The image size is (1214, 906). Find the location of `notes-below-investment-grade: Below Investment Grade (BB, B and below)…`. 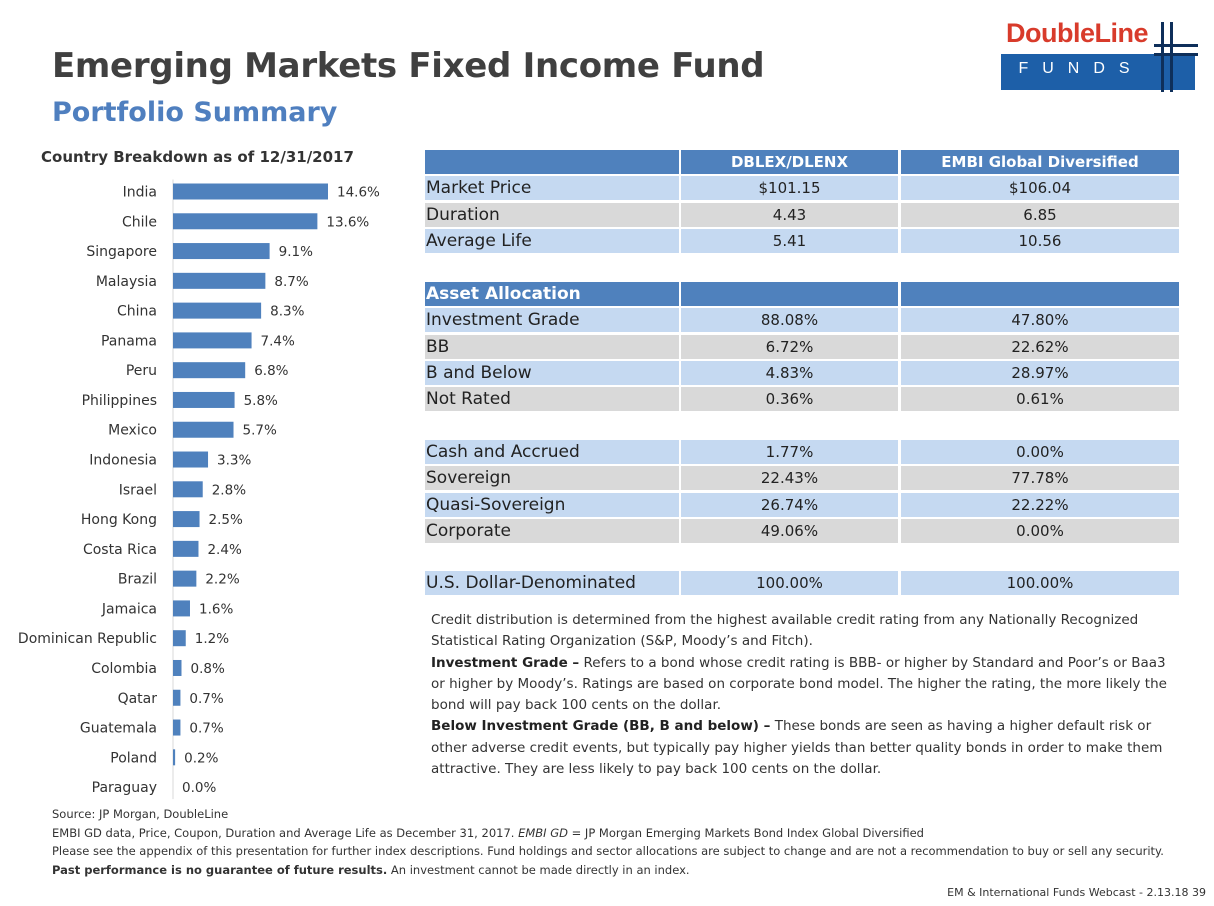

notes-below-investment-grade: Below Investment Grade (BB, B and below)… is located at coordinates (805, 748).